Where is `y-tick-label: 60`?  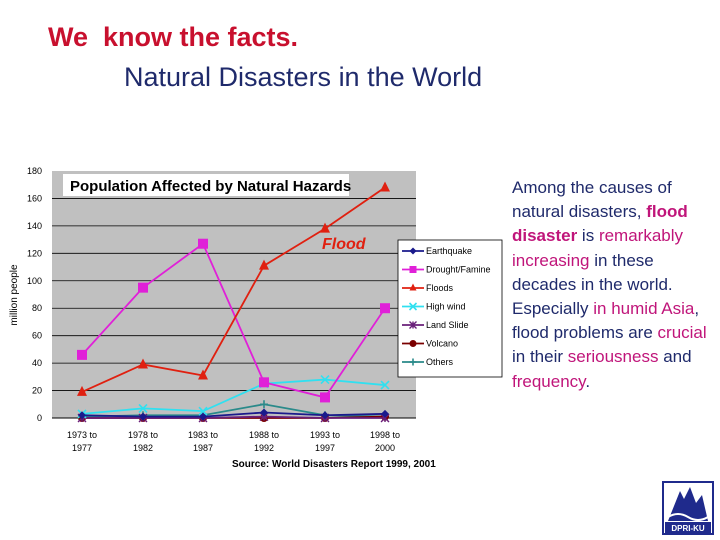
y-tick-label: 60 is located at coordinates (37, 336).